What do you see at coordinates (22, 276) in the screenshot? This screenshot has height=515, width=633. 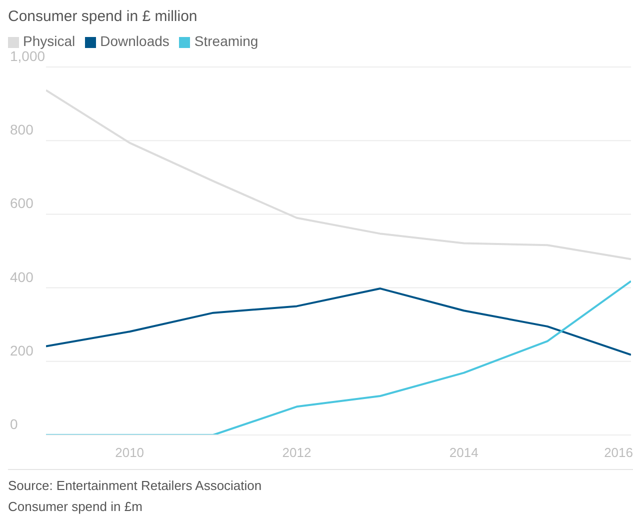 I see `y-tick-label: 400` at bounding box center [22, 276].